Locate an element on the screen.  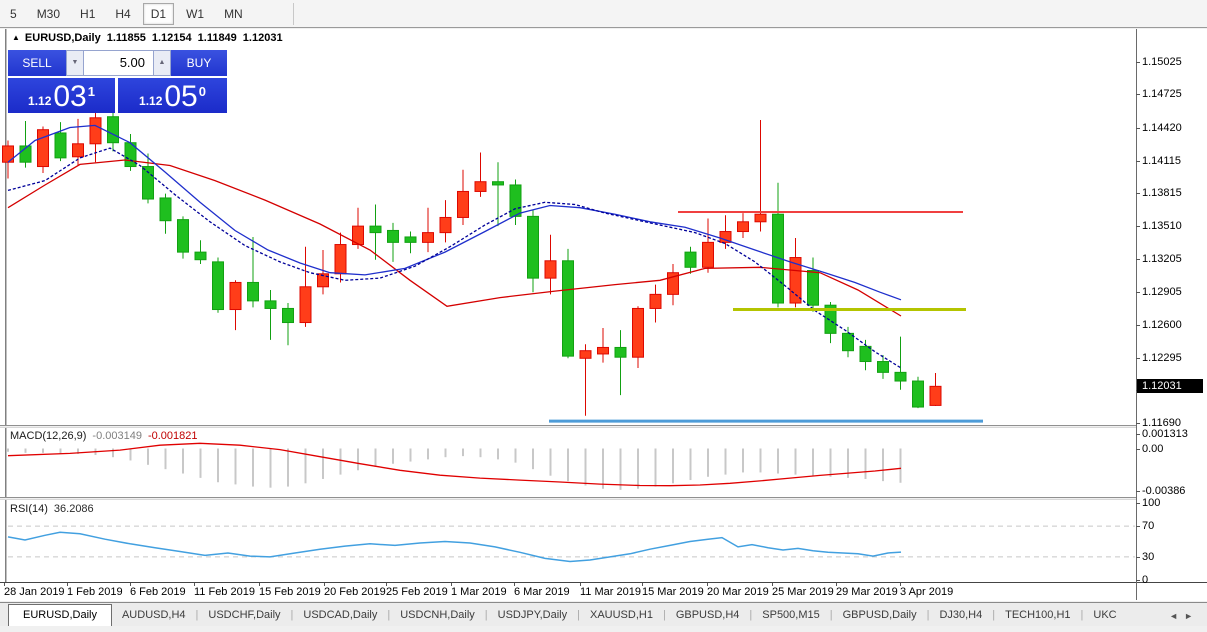
date-axis-label: 25 Mar 2019 is located at coordinates (803, 592).